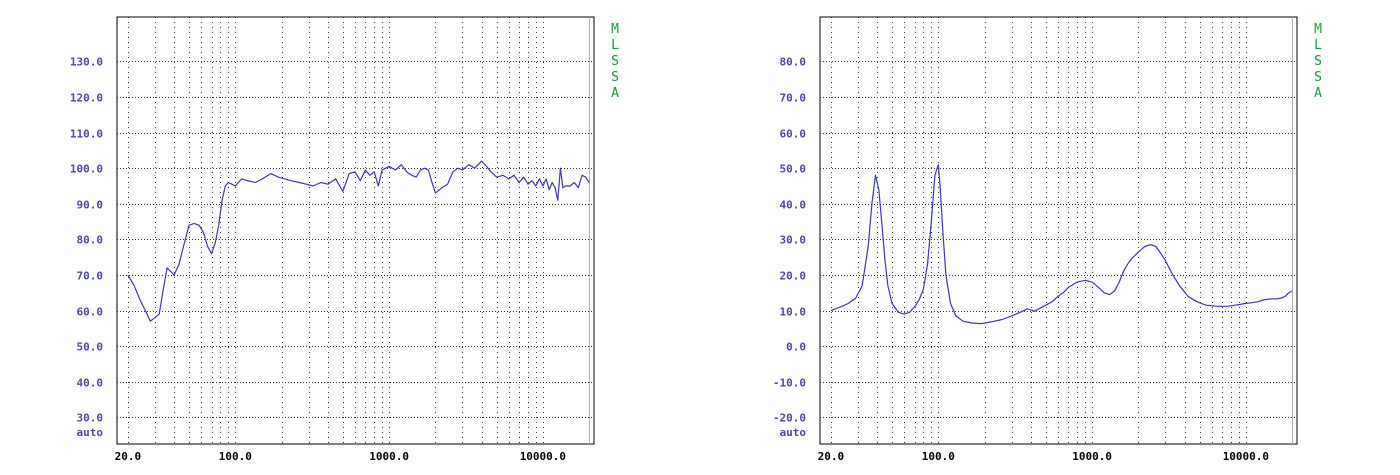  What do you see at coordinates (86, 98) in the screenshot?
I see `y-tick-label: 120.0` at bounding box center [86, 98].